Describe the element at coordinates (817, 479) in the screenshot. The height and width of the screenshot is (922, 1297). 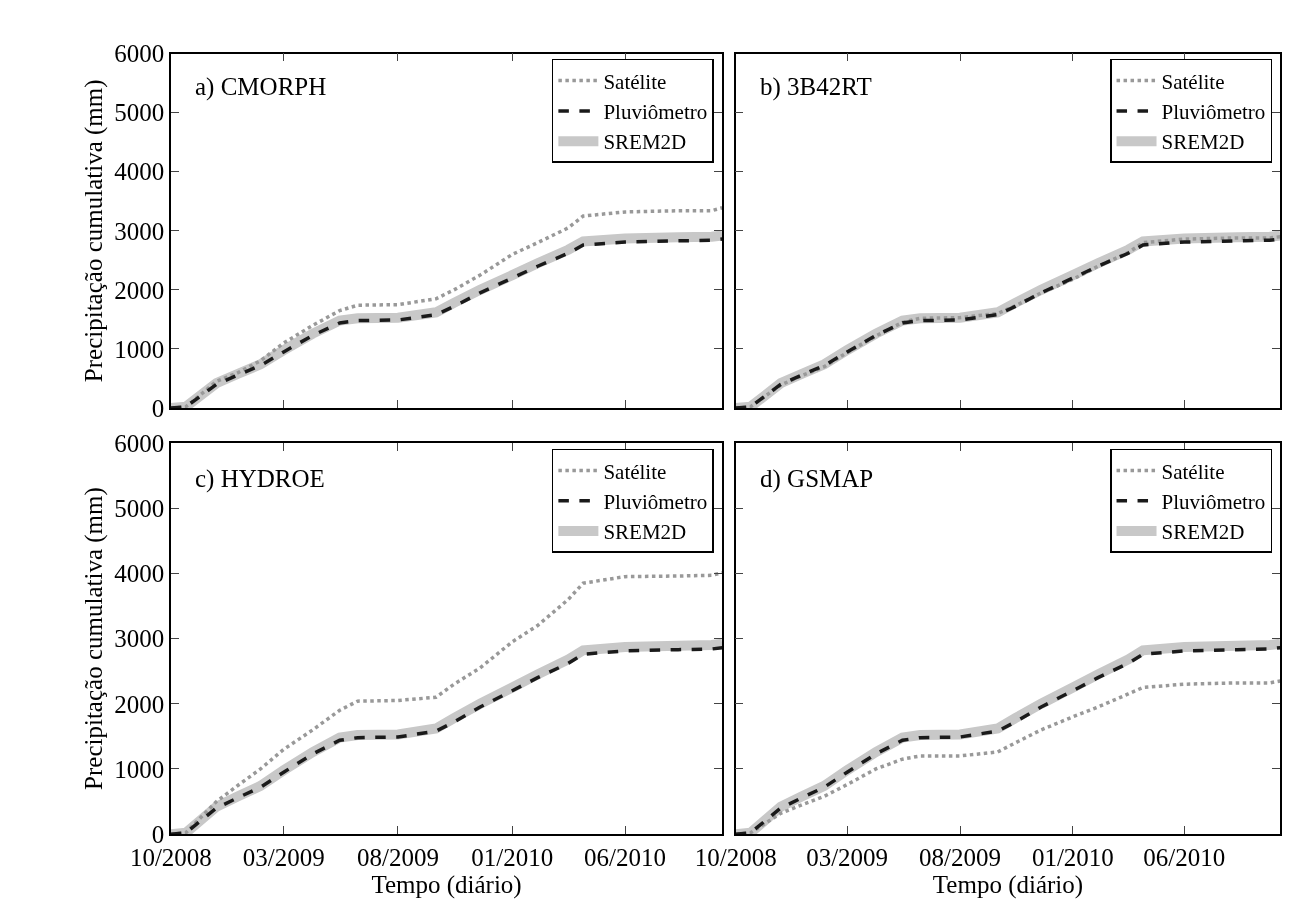
I see `text: d) GSMAP` at that location.